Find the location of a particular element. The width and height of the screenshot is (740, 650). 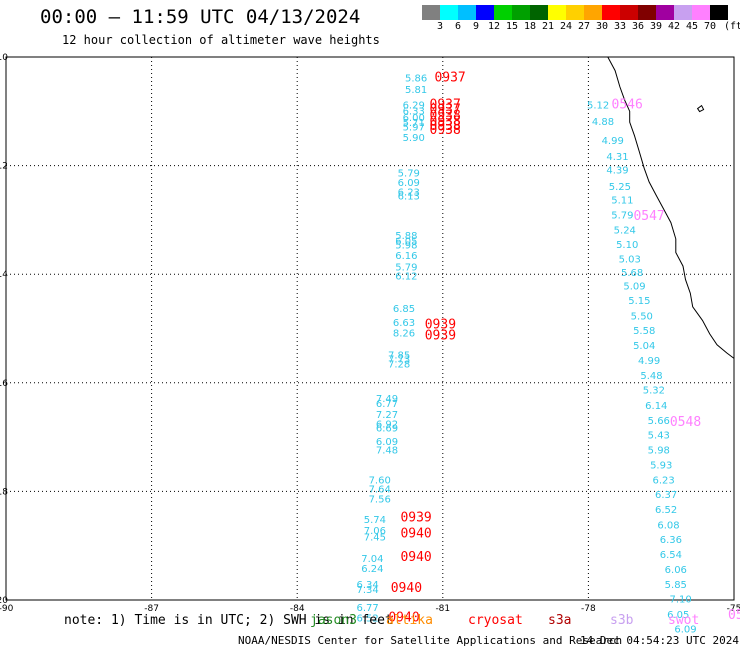

wave-height-label: 6.52 is located at coordinates (666, 510).